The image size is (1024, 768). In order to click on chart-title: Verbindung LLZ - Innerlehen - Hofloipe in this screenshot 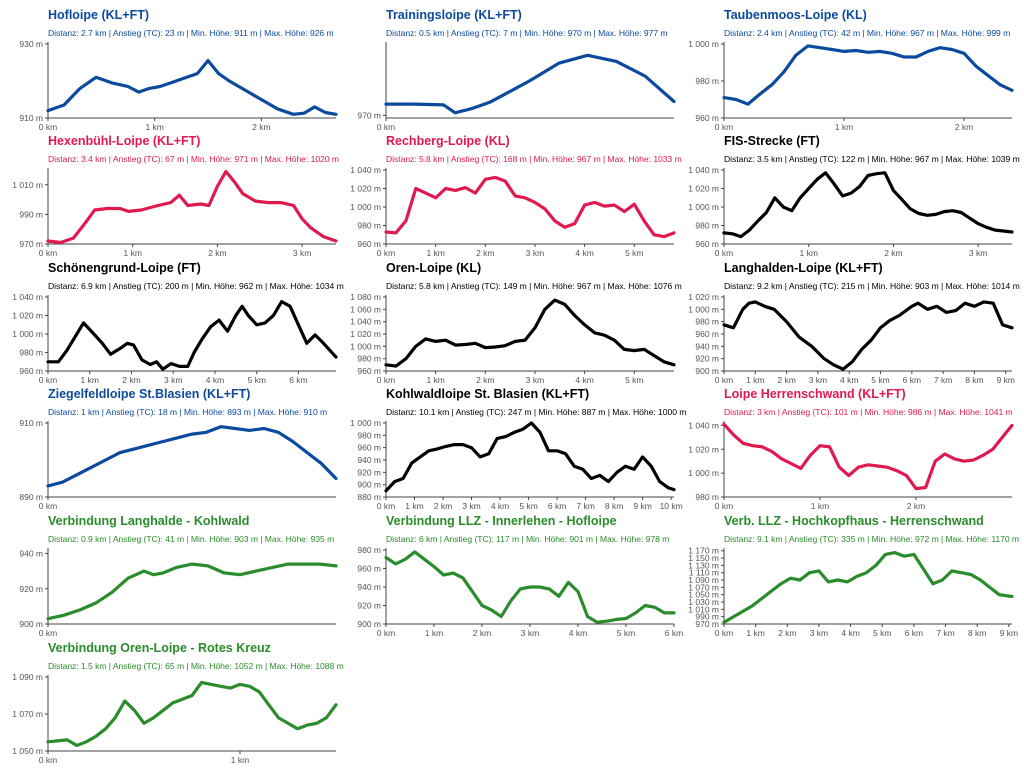, I will do `click(501, 521)`.